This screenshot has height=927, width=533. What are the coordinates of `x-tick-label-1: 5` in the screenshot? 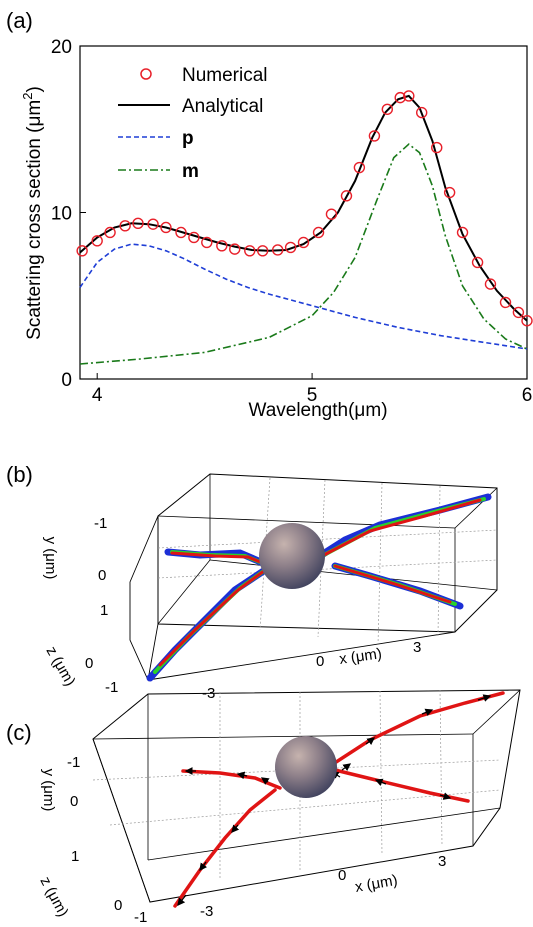 It's located at (312, 395).